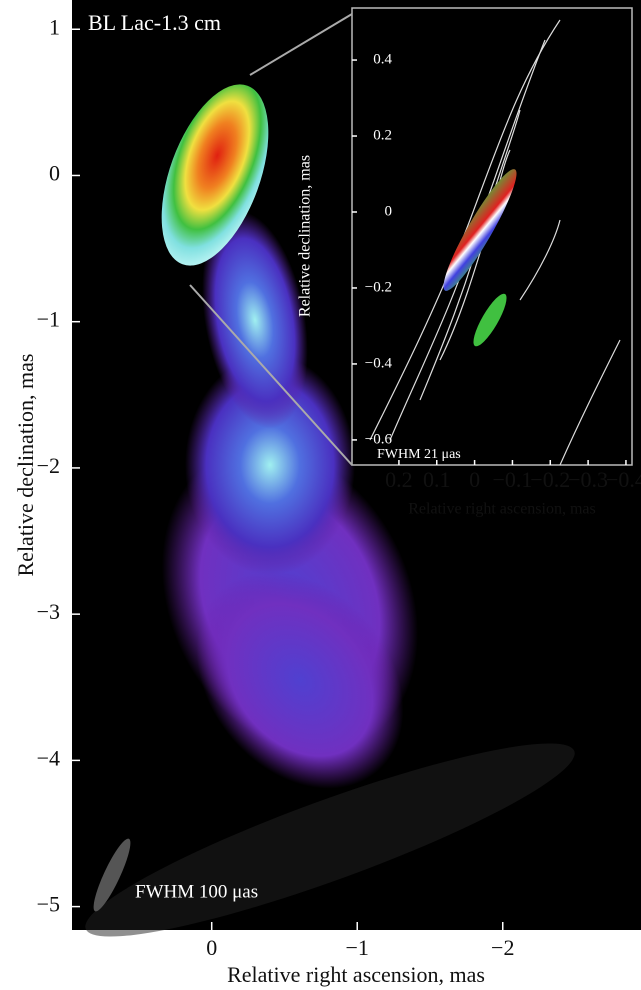  What do you see at coordinates (437, 479) in the screenshot?
I see `x-tick-label: 0.1` at bounding box center [437, 479].